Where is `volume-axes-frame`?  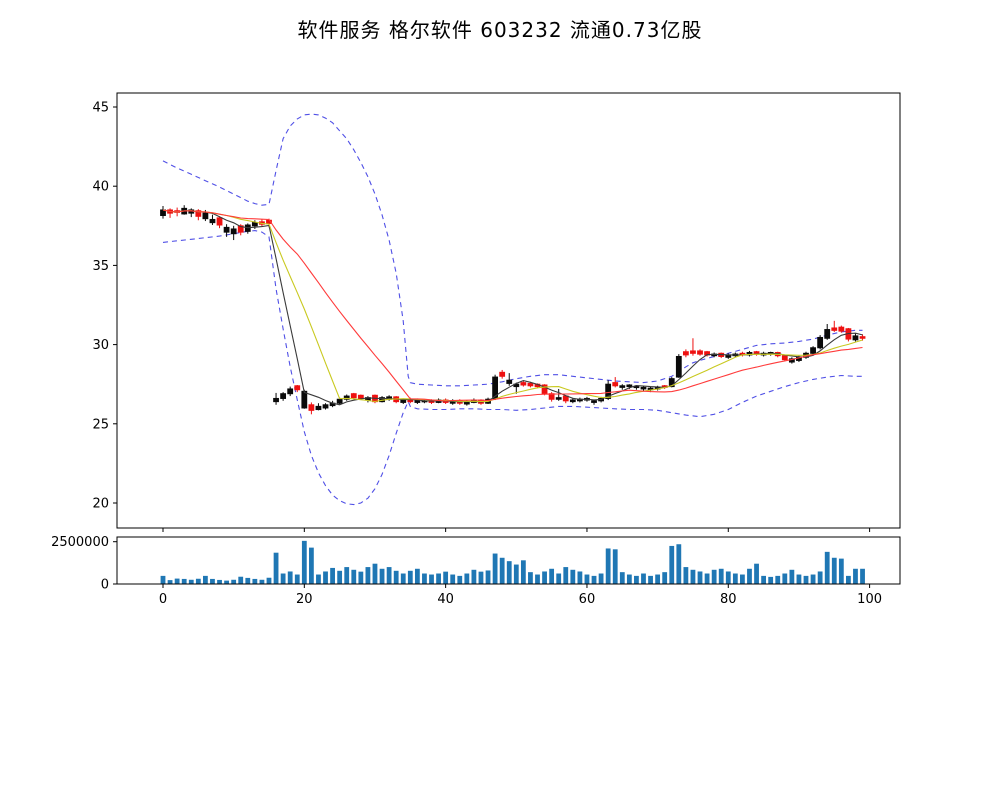 volume-axes-frame is located at coordinates (508, 560).